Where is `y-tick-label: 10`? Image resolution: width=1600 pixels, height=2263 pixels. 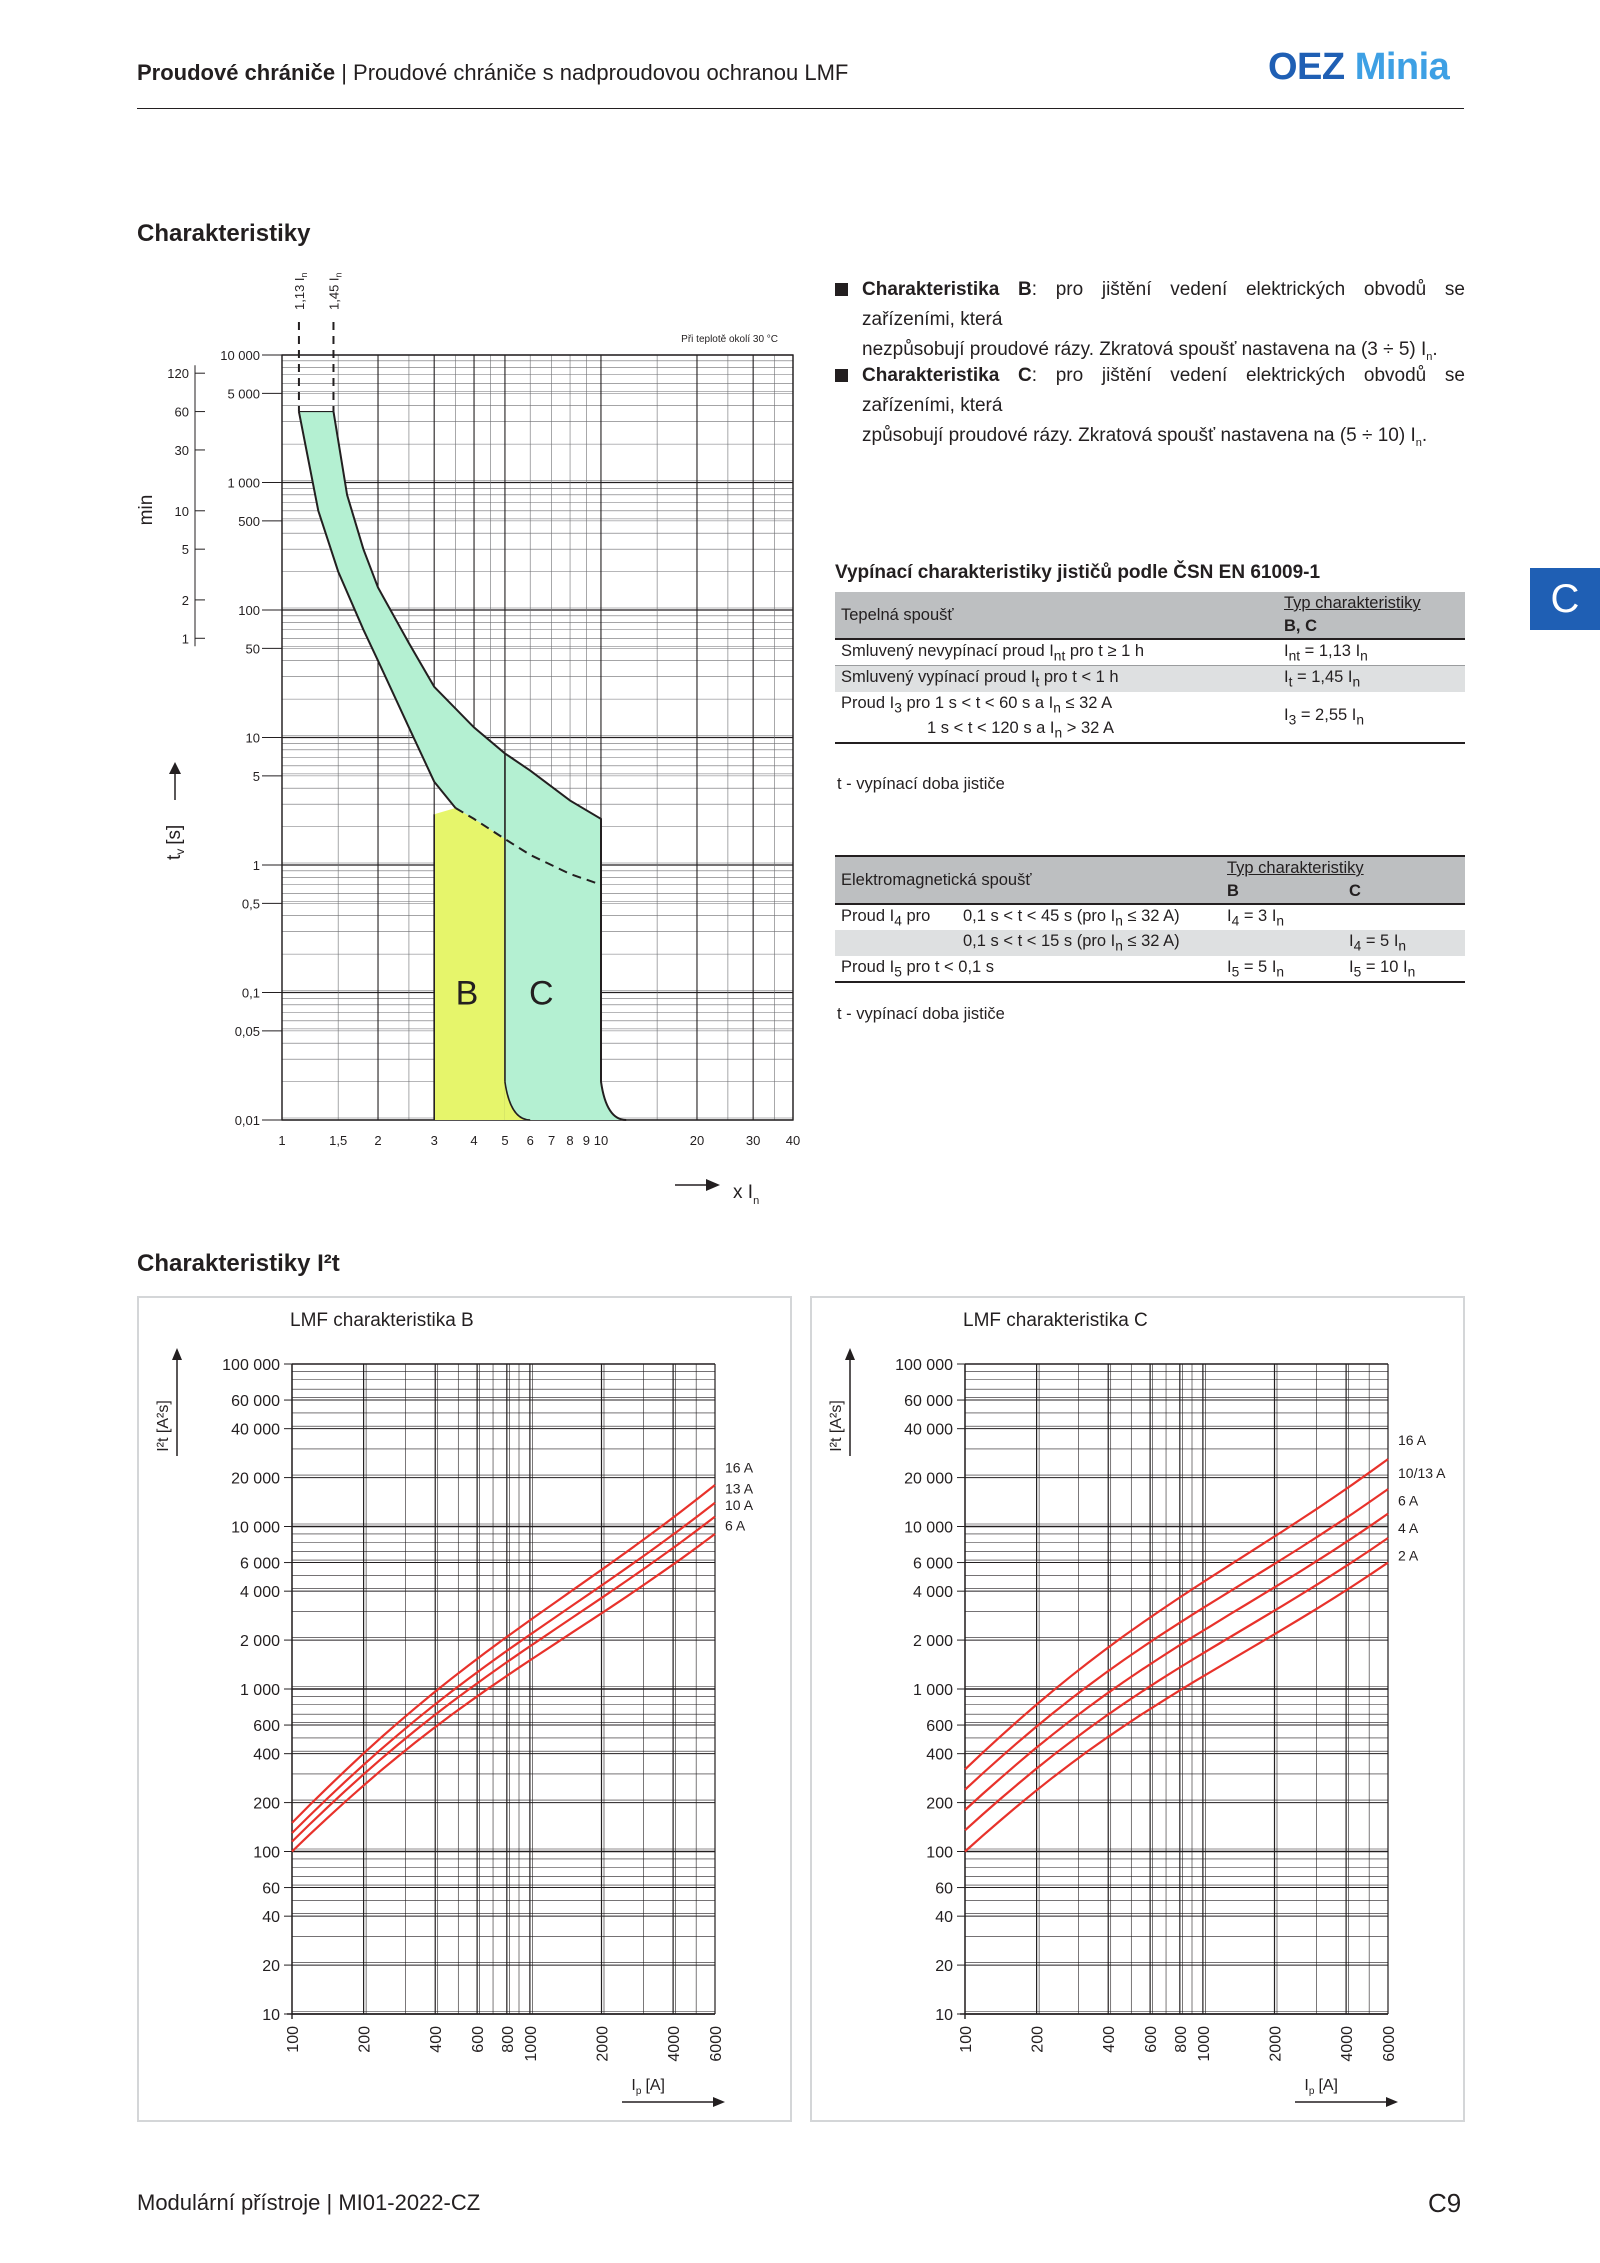 y-tick-label: 10 is located at coordinates (944, 2015).